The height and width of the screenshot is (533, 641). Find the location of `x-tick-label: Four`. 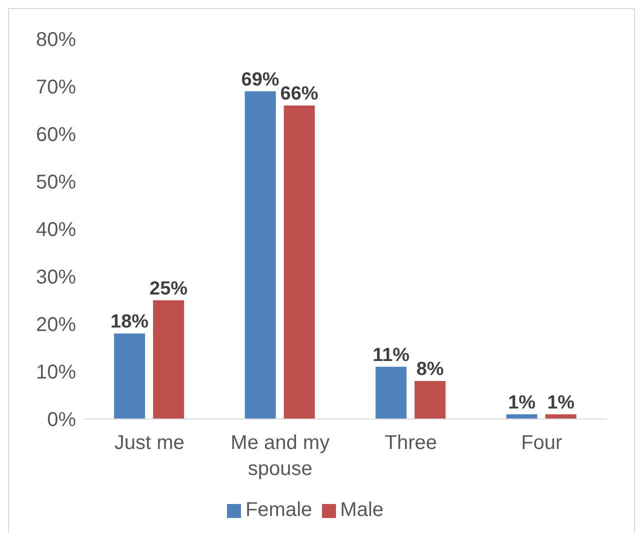

x-tick-label: Four is located at coordinates (542, 443).